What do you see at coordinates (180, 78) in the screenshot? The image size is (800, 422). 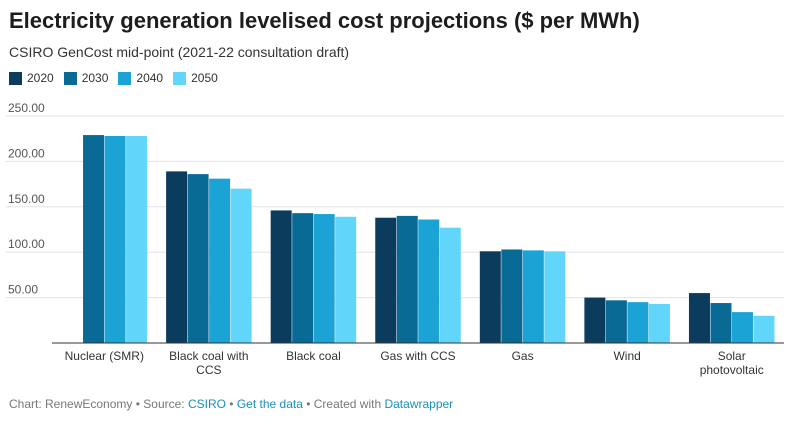 I see `legend-swatch-2050` at bounding box center [180, 78].